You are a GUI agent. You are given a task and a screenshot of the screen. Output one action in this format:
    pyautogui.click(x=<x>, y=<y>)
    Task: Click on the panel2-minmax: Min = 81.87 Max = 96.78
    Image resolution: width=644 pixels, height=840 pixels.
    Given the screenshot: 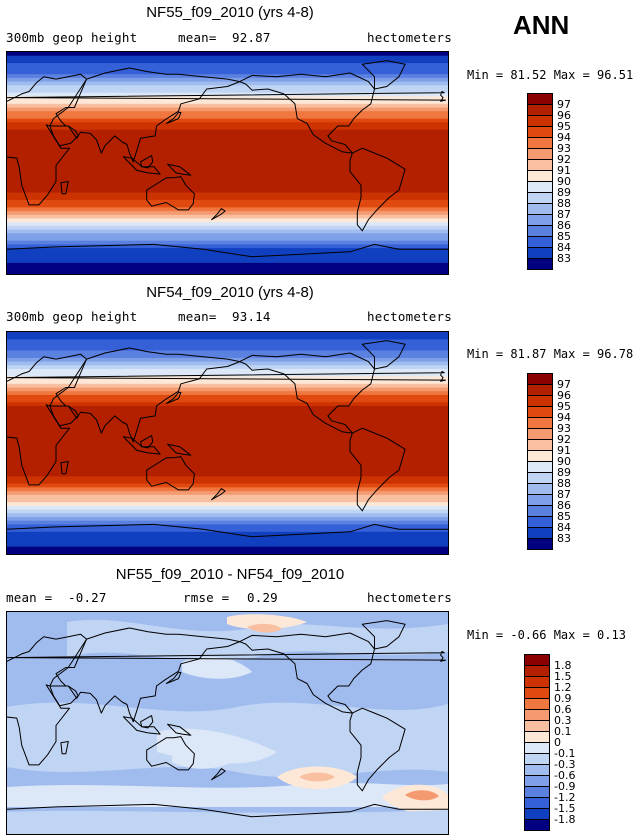 What is the action you would take?
    pyautogui.click(x=550, y=354)
    